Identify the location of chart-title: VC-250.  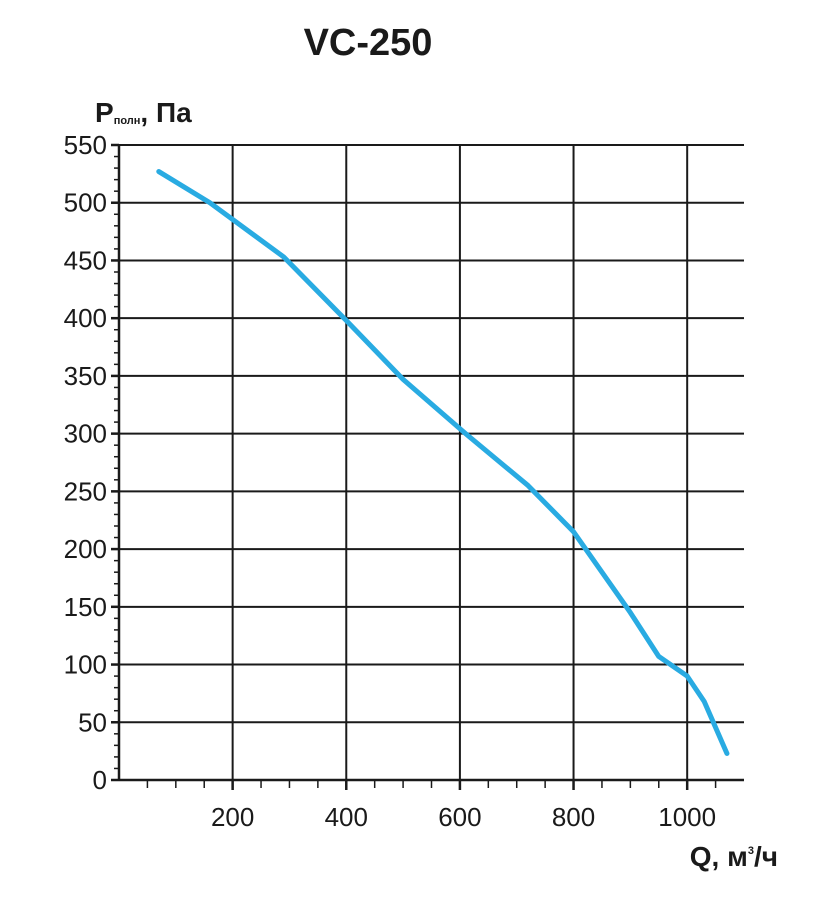
(368, 43).